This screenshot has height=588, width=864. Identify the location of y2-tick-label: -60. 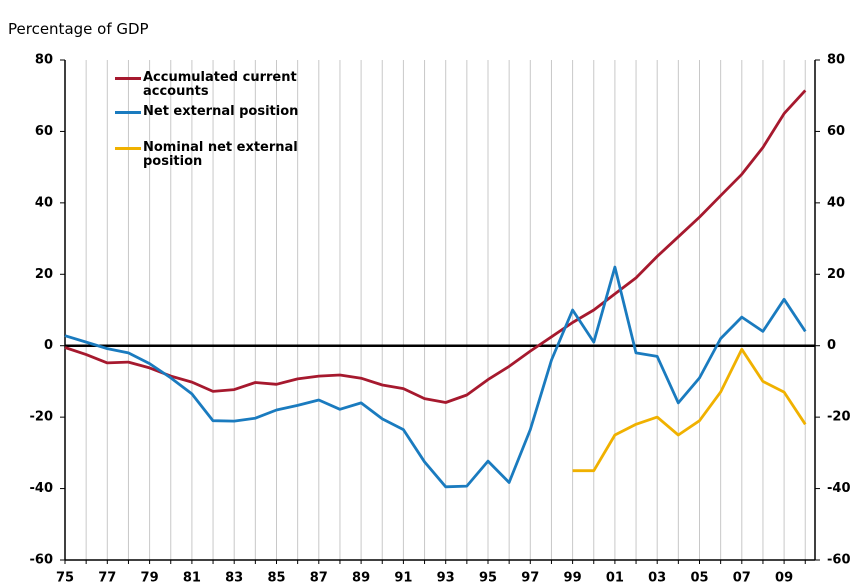
(839, 560).